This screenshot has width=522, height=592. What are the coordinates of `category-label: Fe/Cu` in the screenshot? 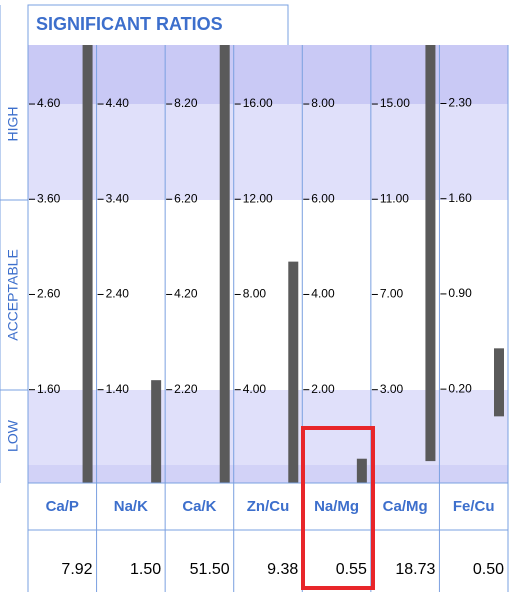 It's located at (474, 506).